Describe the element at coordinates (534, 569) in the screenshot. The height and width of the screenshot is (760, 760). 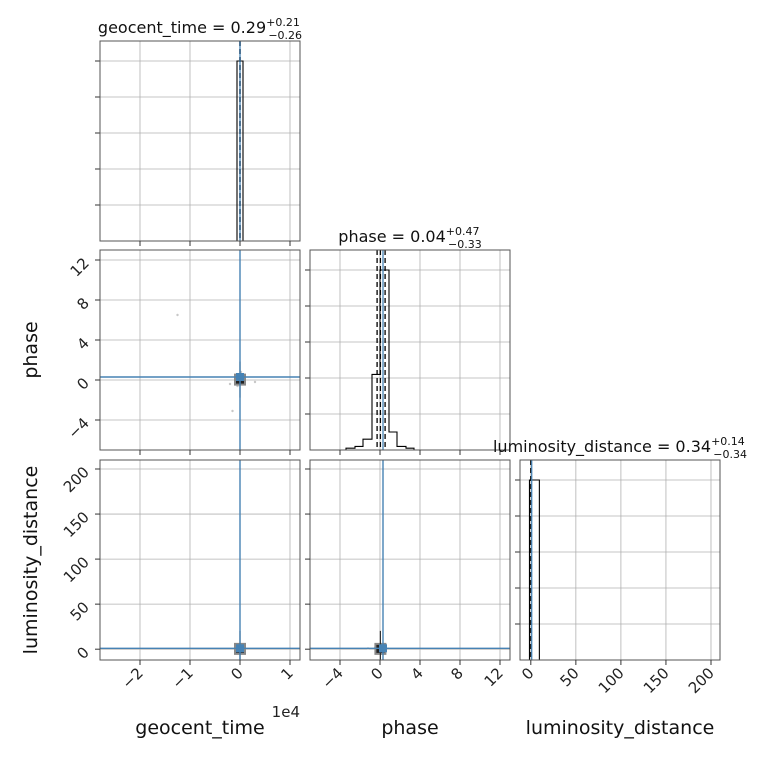
I see `histogram-luminosity_distance` at that location.